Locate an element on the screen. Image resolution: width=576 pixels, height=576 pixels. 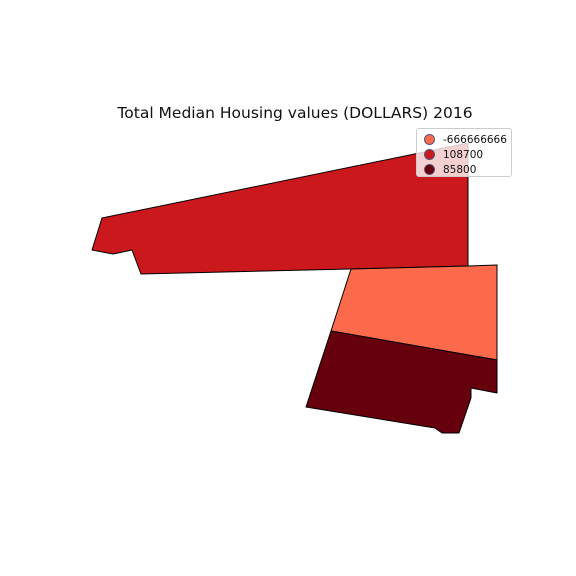
legend-item: -666666666 is located at coordinates (467, 139).